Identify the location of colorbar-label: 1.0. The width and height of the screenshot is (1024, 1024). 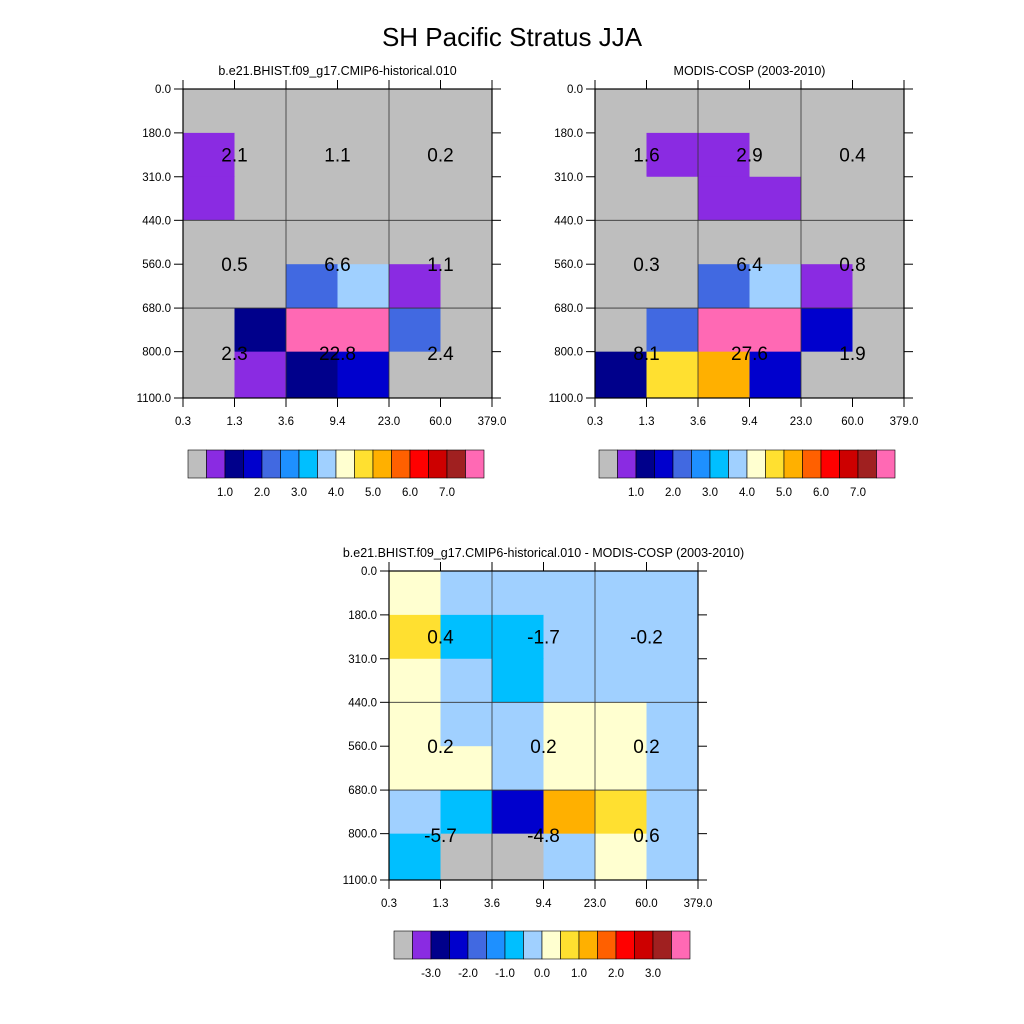
(636, 493).